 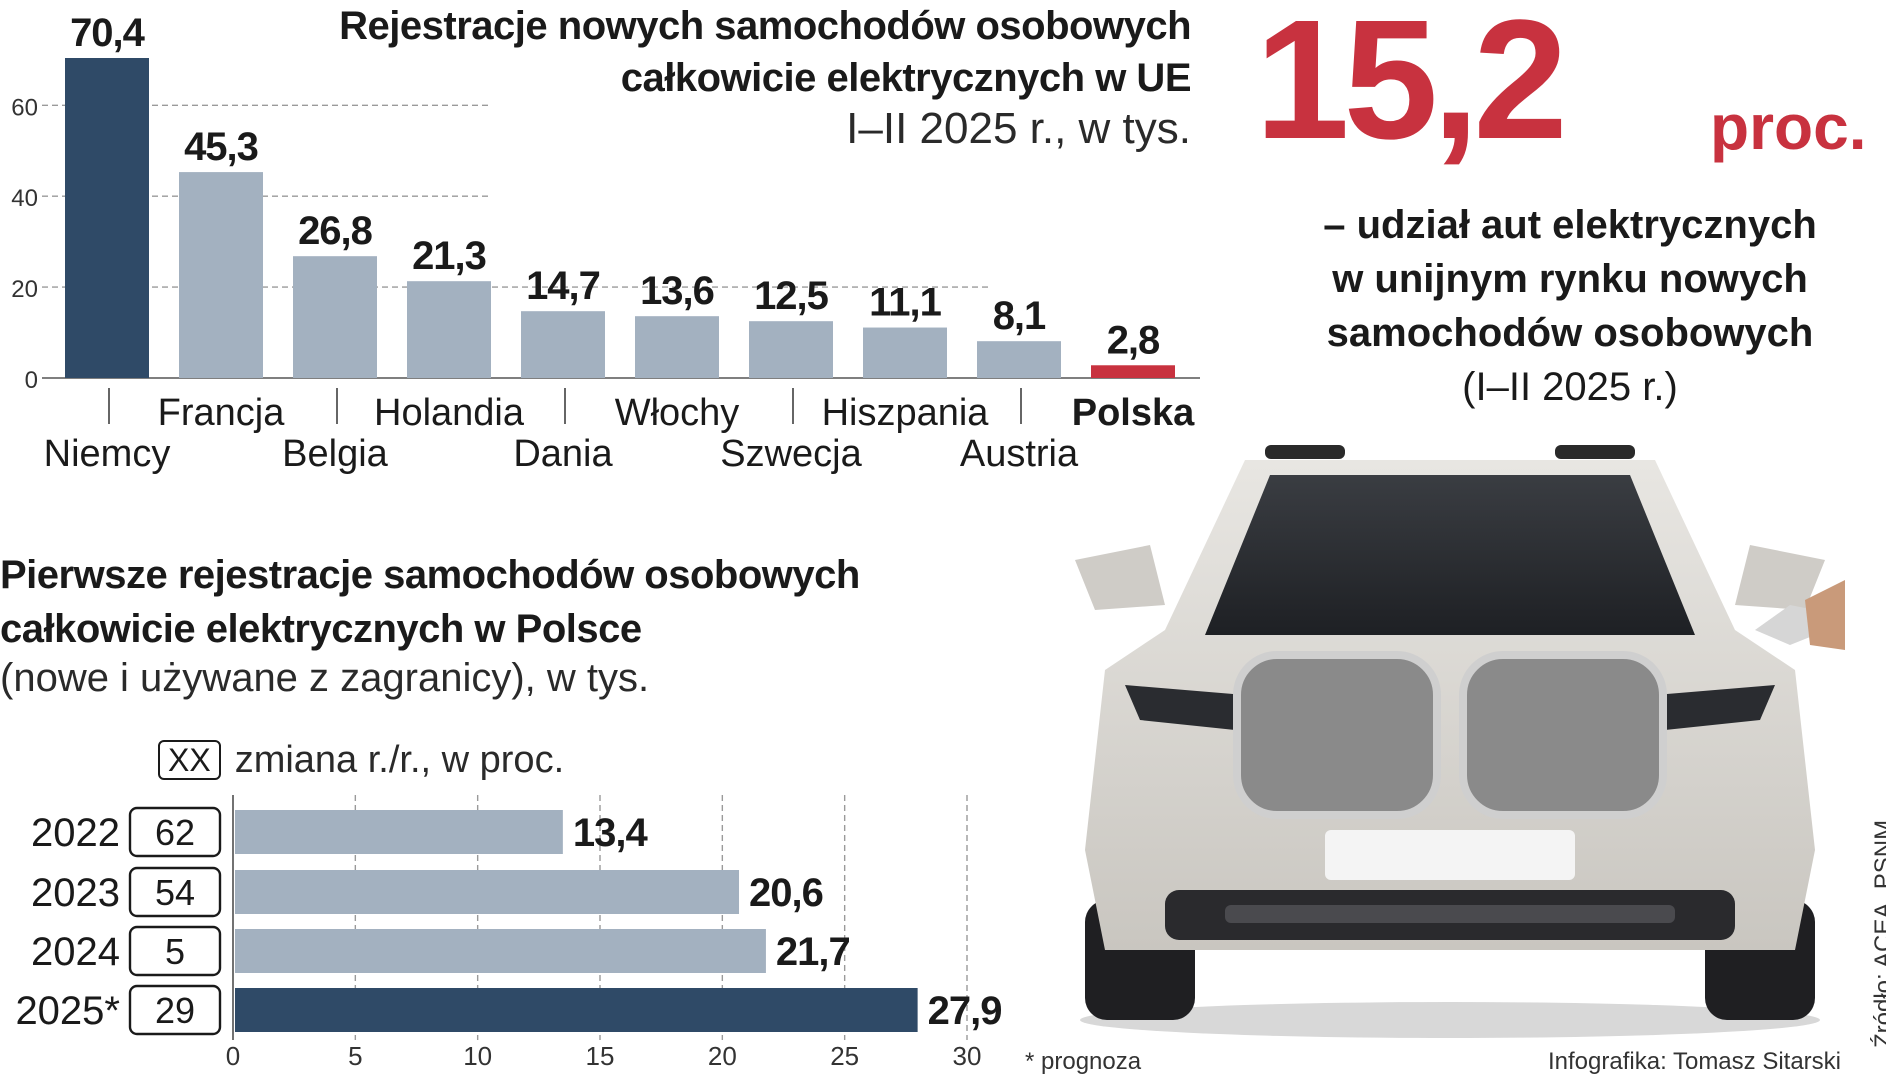 What do you see at coordinates (107, 454) in the screenshot?
I see `category-label: Niemcy` at bounding box center [107, 454].